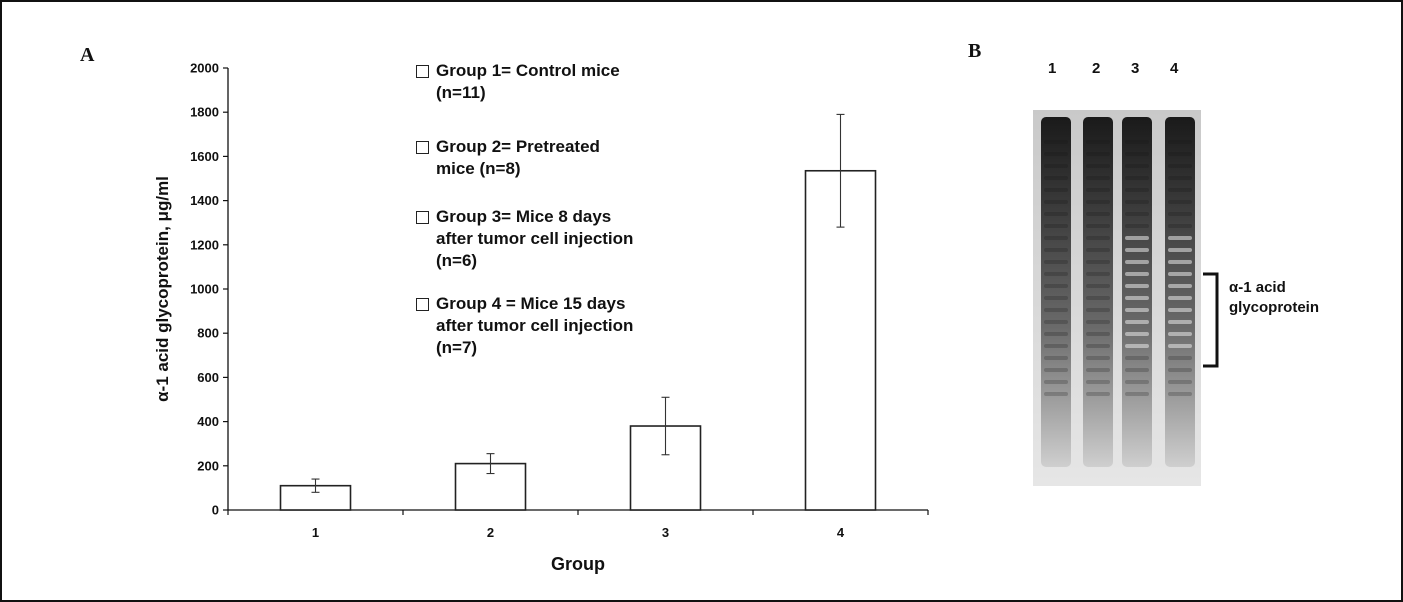 The height and width of the screenshot is (602, 1403). What do you see at coordinates (1210, 320) in the screenshot?
I see `bracket-line` at bounding box center [1210, 320].